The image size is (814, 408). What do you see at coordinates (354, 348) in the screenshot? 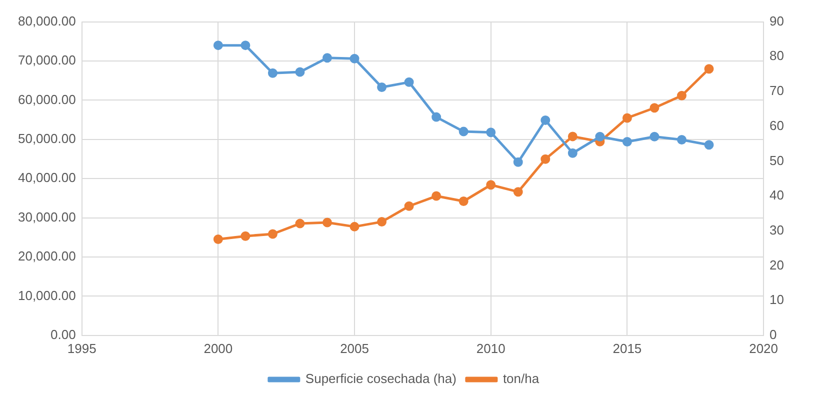
I see `x-tick-label: 2005` at bounding box center [354, 348].